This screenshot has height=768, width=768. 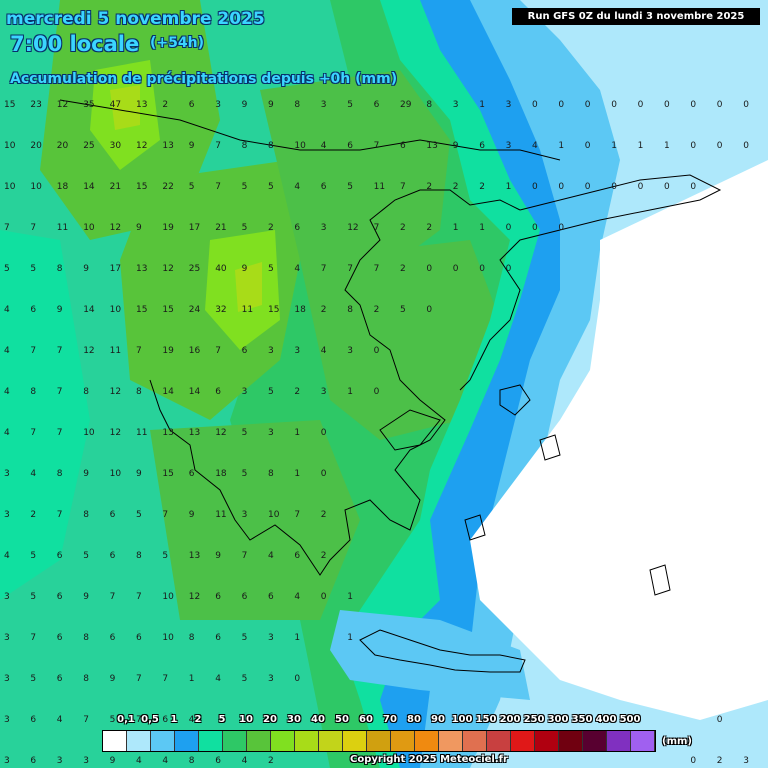 What do you see at coordinates (430, 655) in the screenshot?
I see `crete-precip-zone` at bounding box center [430, 655].